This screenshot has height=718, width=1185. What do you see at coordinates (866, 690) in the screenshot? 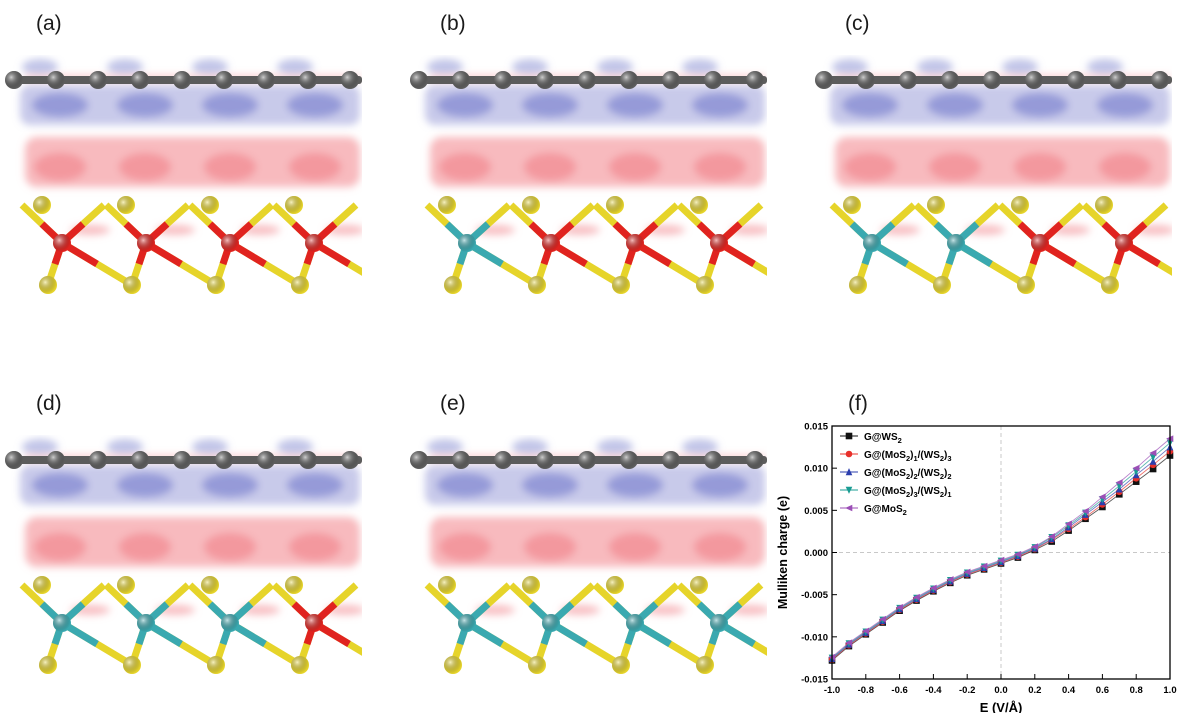
I see `x-tick-label: -0.8` at bounding box center [866, 690].